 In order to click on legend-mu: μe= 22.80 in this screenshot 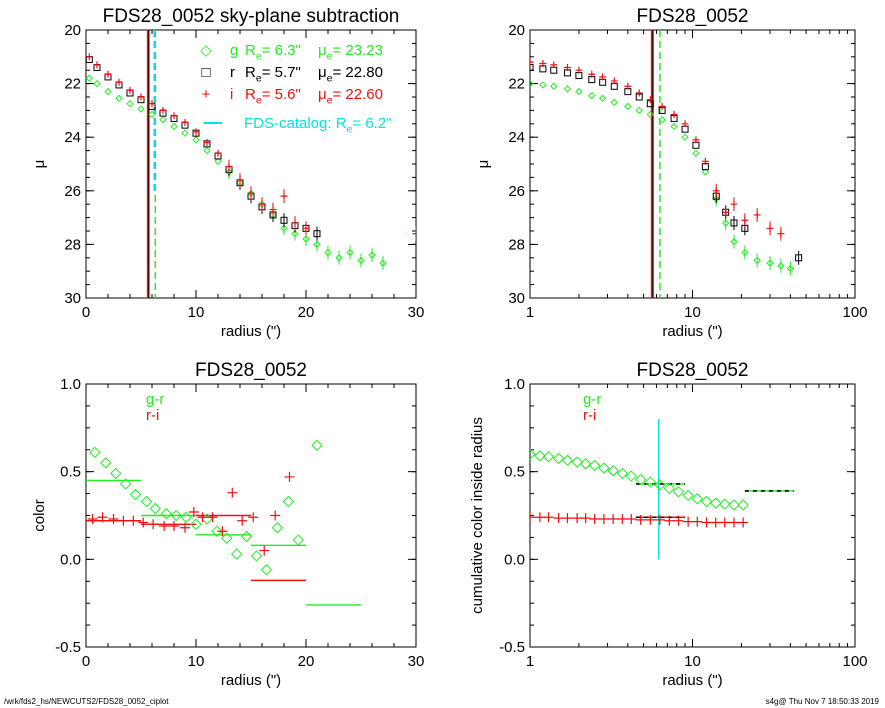, I will do `click(350, 74)`.